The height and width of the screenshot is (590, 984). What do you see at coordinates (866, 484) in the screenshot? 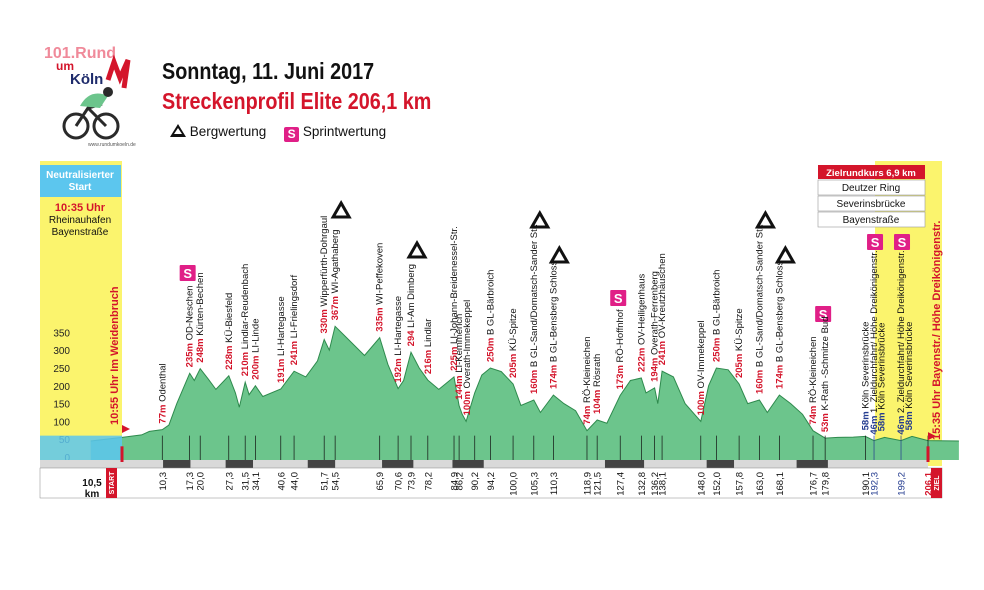
I see `km-tick-label: 190,1` at bounding box center [866, 484].